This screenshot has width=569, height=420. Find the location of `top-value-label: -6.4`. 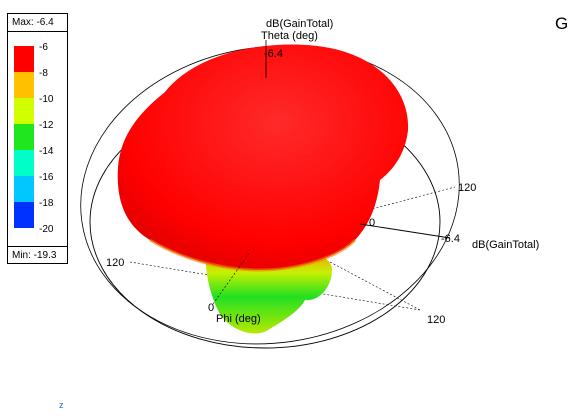

top-value-label: -6.4 is located at coordinates (273, 54).